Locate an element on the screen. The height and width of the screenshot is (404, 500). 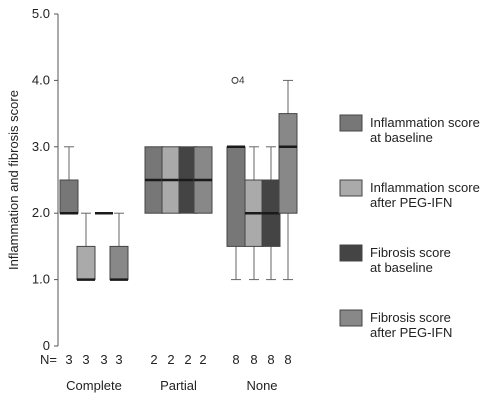
box-g1-s3 is located at coordinates (203, 180).